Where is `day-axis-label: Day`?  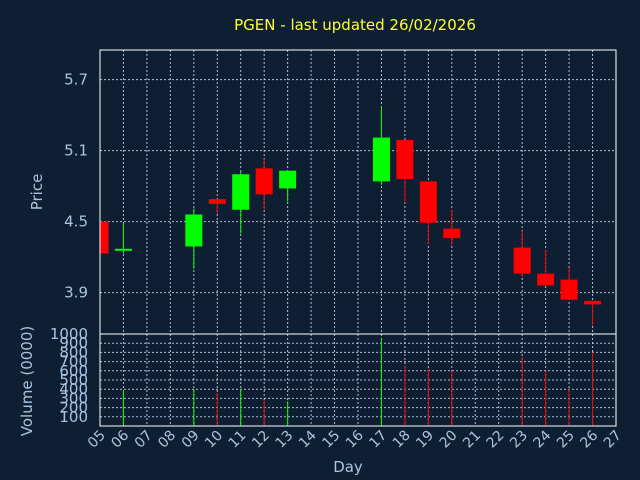 day-axis-label: Day is located at coordinates (348, 467).